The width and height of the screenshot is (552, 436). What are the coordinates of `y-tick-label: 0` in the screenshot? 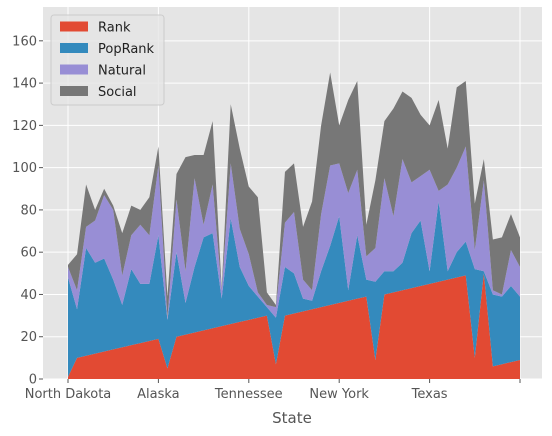 It's located at (33, 380).